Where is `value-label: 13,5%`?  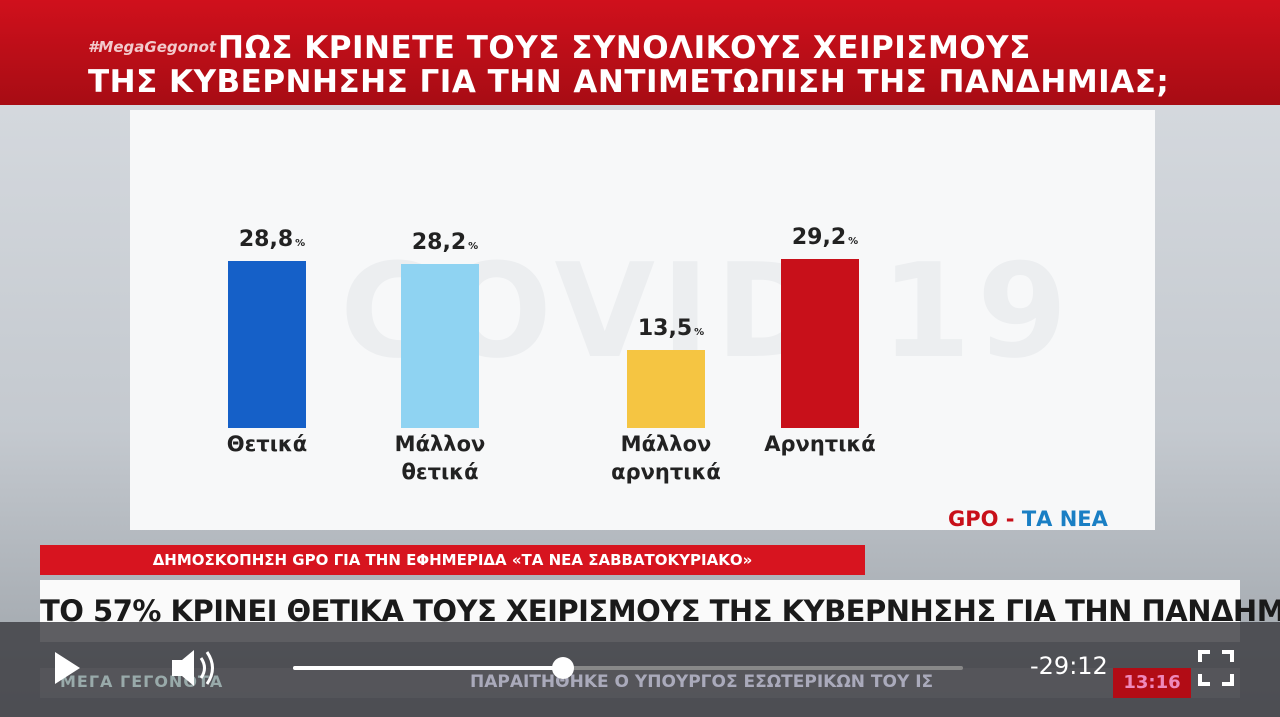 value-label: 13,5% is located at coordinates (671, 328).